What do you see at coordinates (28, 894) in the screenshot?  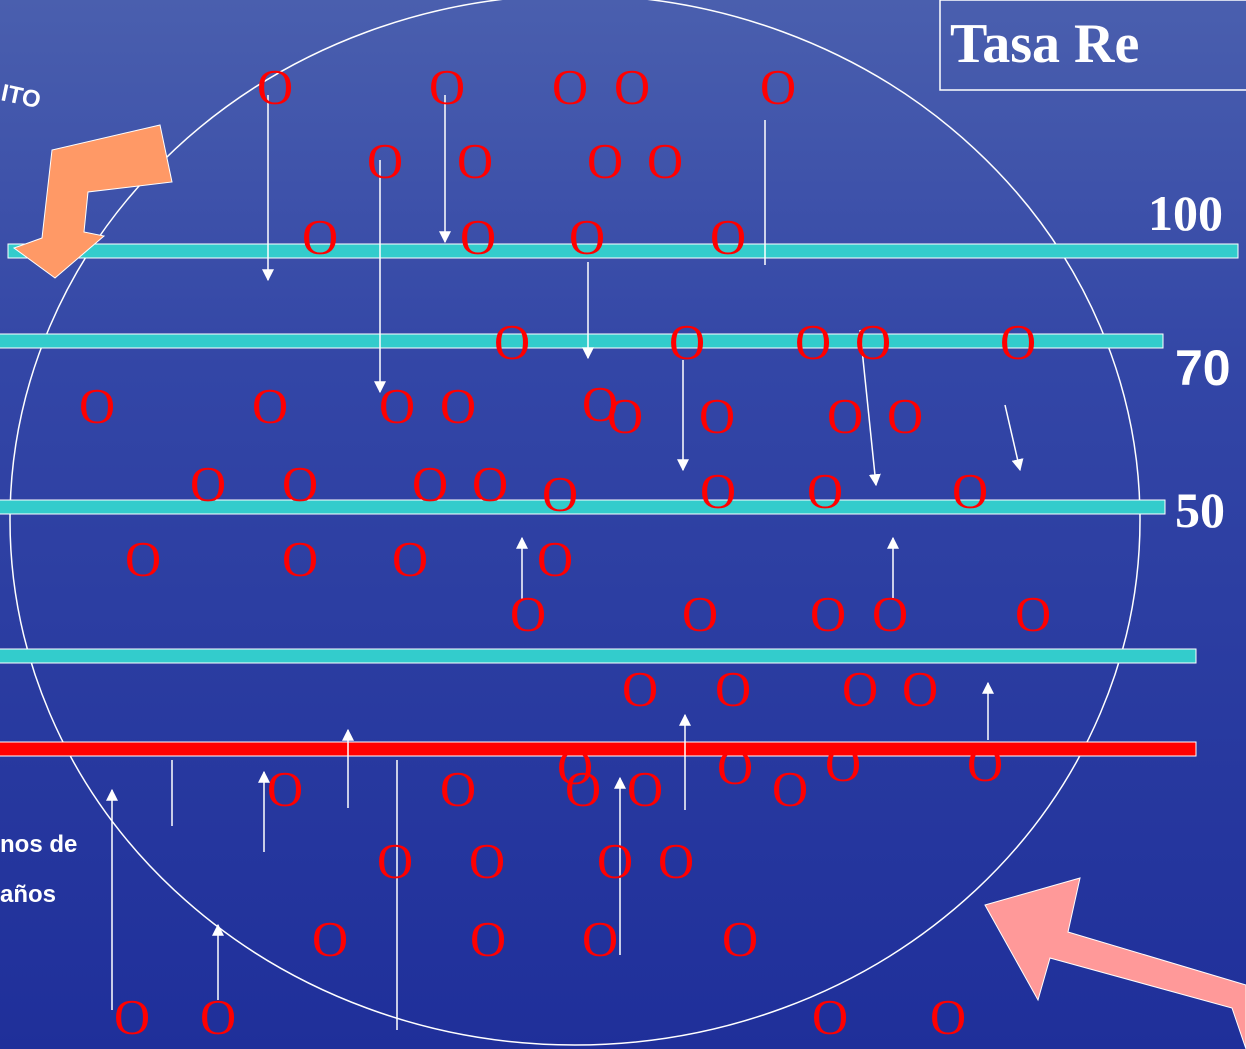 I see `bottom-left-label: años` at bounding box center [28, 894].